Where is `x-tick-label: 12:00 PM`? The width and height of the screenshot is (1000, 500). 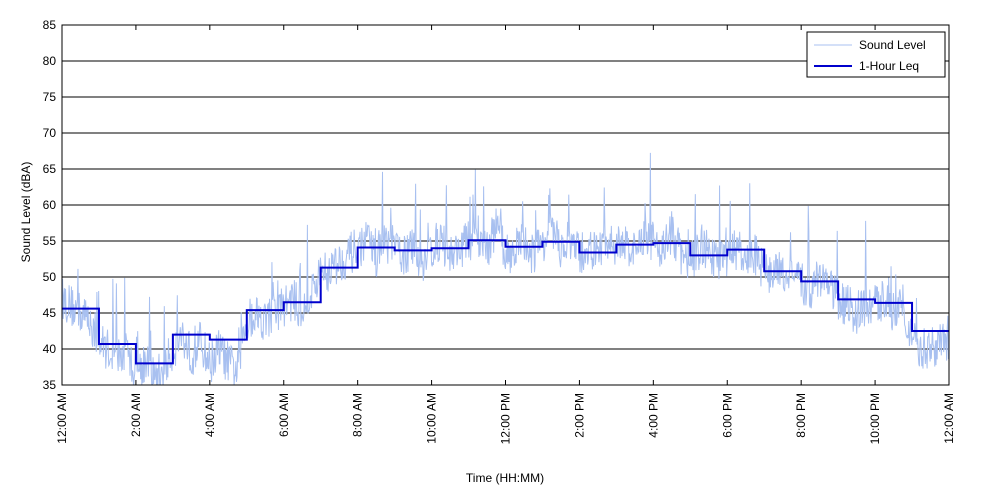
x-tick-label: 12:00 PM is located at coordinates (506, 418).